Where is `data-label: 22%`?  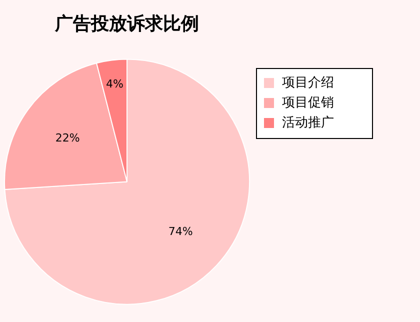 data-label: 22% is located at coordinates (67, 137).